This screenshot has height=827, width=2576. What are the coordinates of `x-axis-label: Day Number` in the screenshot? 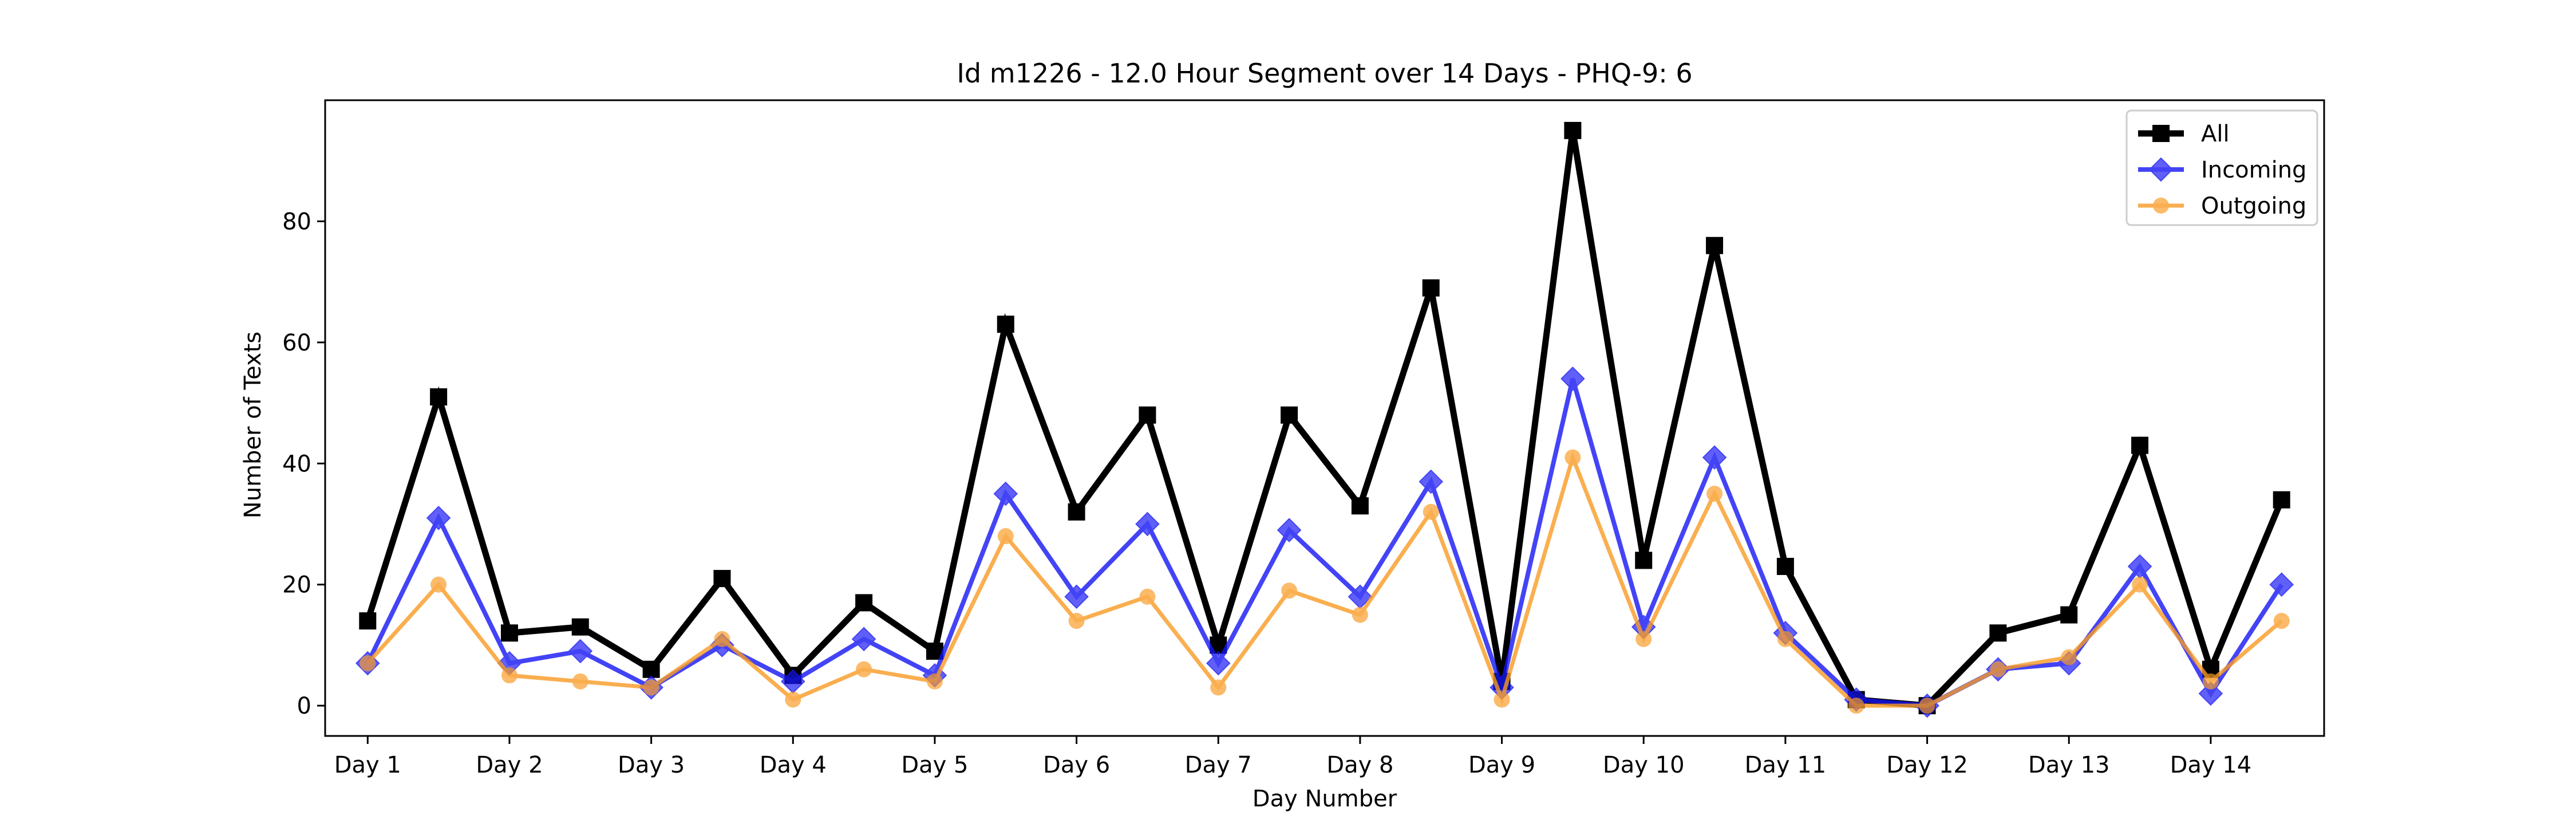 It's located at (1325, 799).